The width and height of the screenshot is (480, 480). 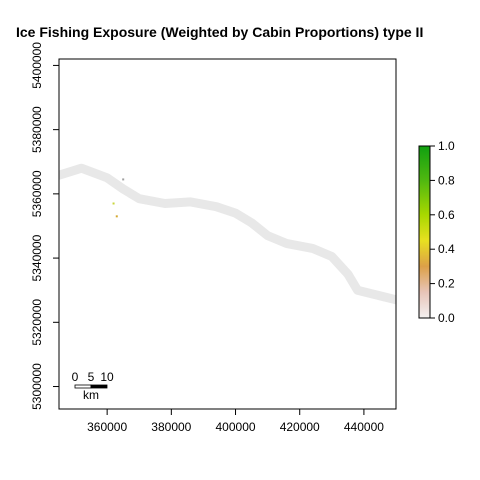 What do you see at coordinates (107, 377) in the screenshot?
I see `scalebar-label-10: 10` at bounding box center [107, 377].